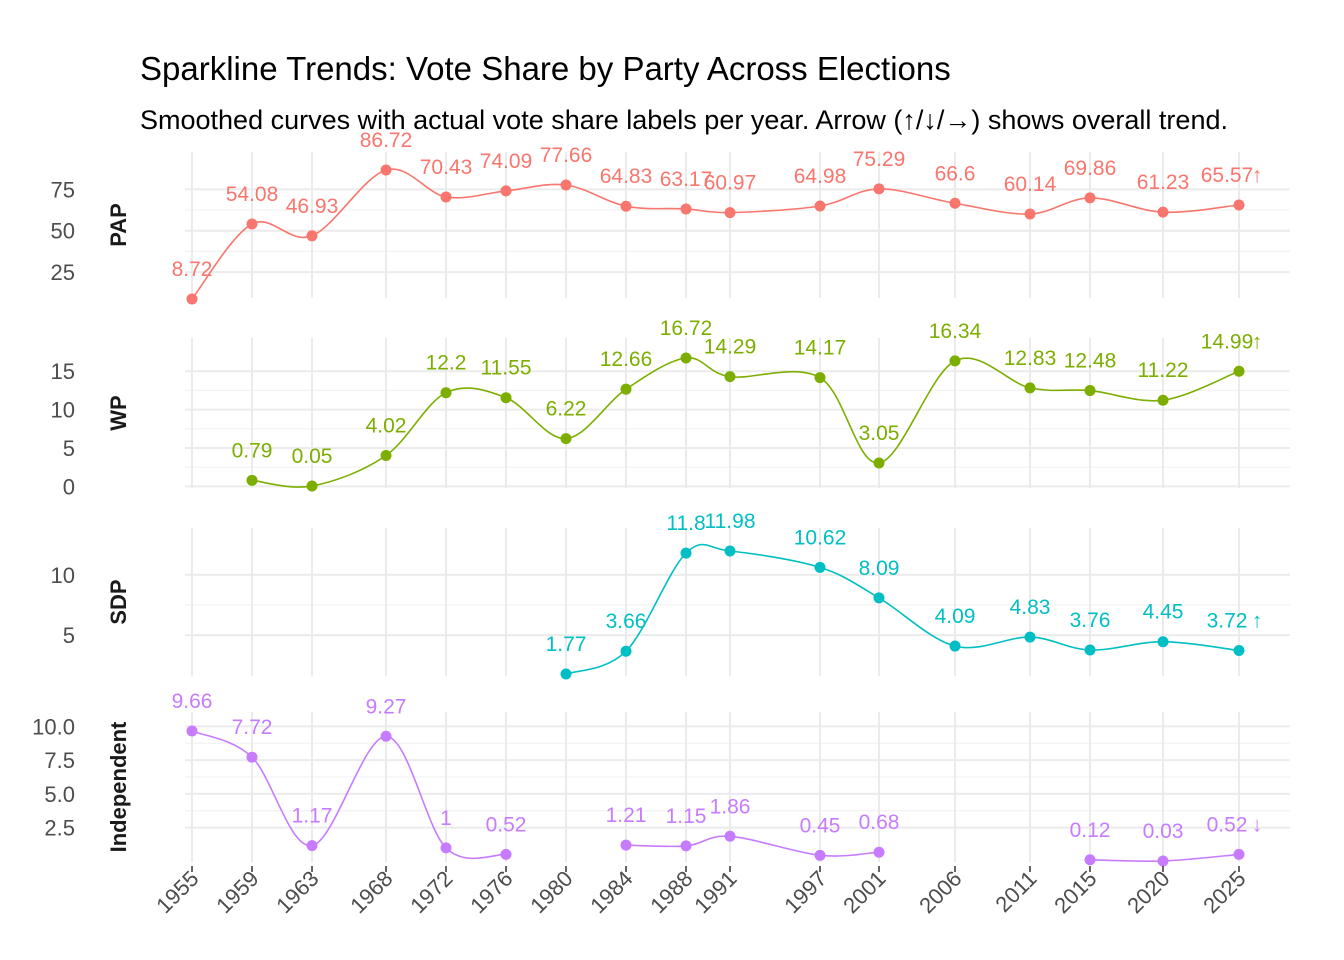 This screenshot has height=960, width=1344. Describe the element at coordinates (69, 635) in the screenshot. I see `y-tick-label: 5` at that location.